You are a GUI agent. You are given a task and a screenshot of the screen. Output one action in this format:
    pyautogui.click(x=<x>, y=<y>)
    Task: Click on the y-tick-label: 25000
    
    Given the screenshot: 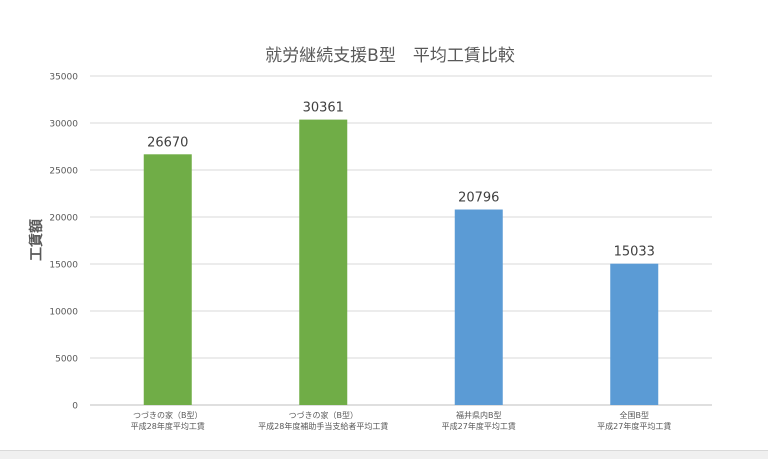 What is the action you would take?
    pyautogui.click(x=63, y=172)
    